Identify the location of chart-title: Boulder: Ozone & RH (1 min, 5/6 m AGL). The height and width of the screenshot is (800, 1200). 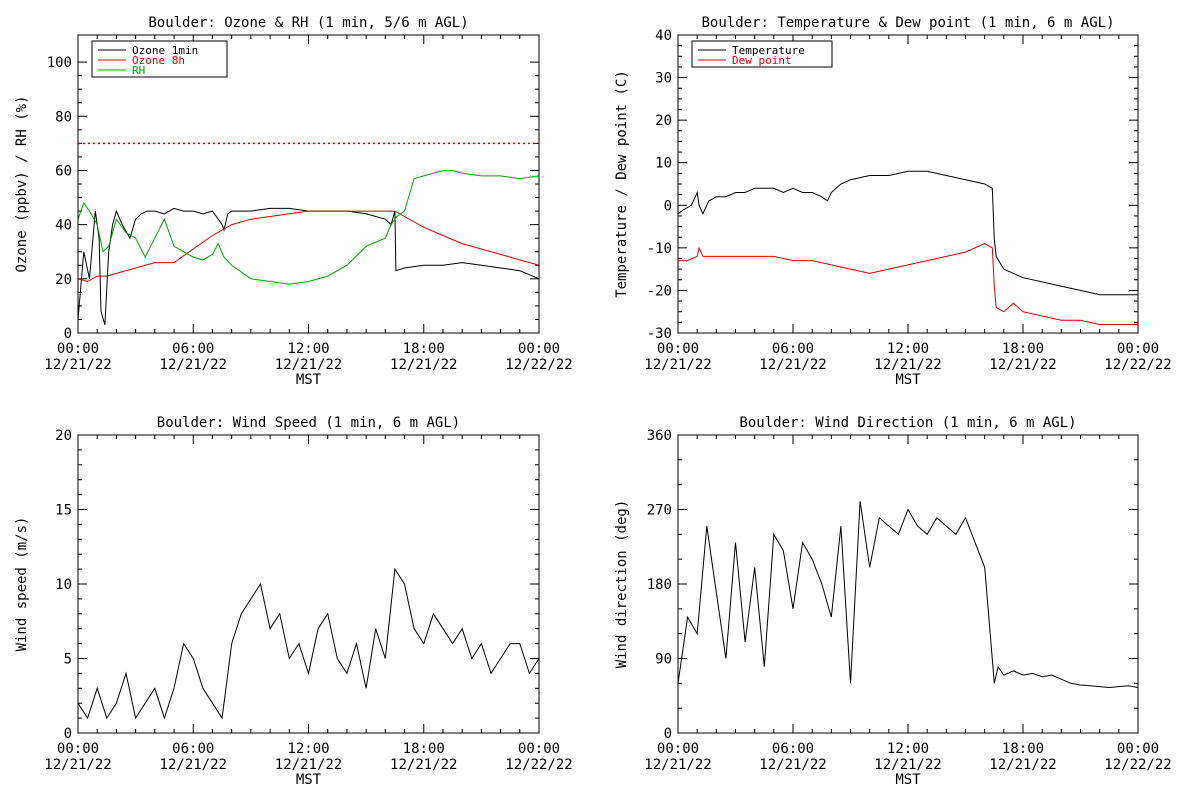
(308, 23).